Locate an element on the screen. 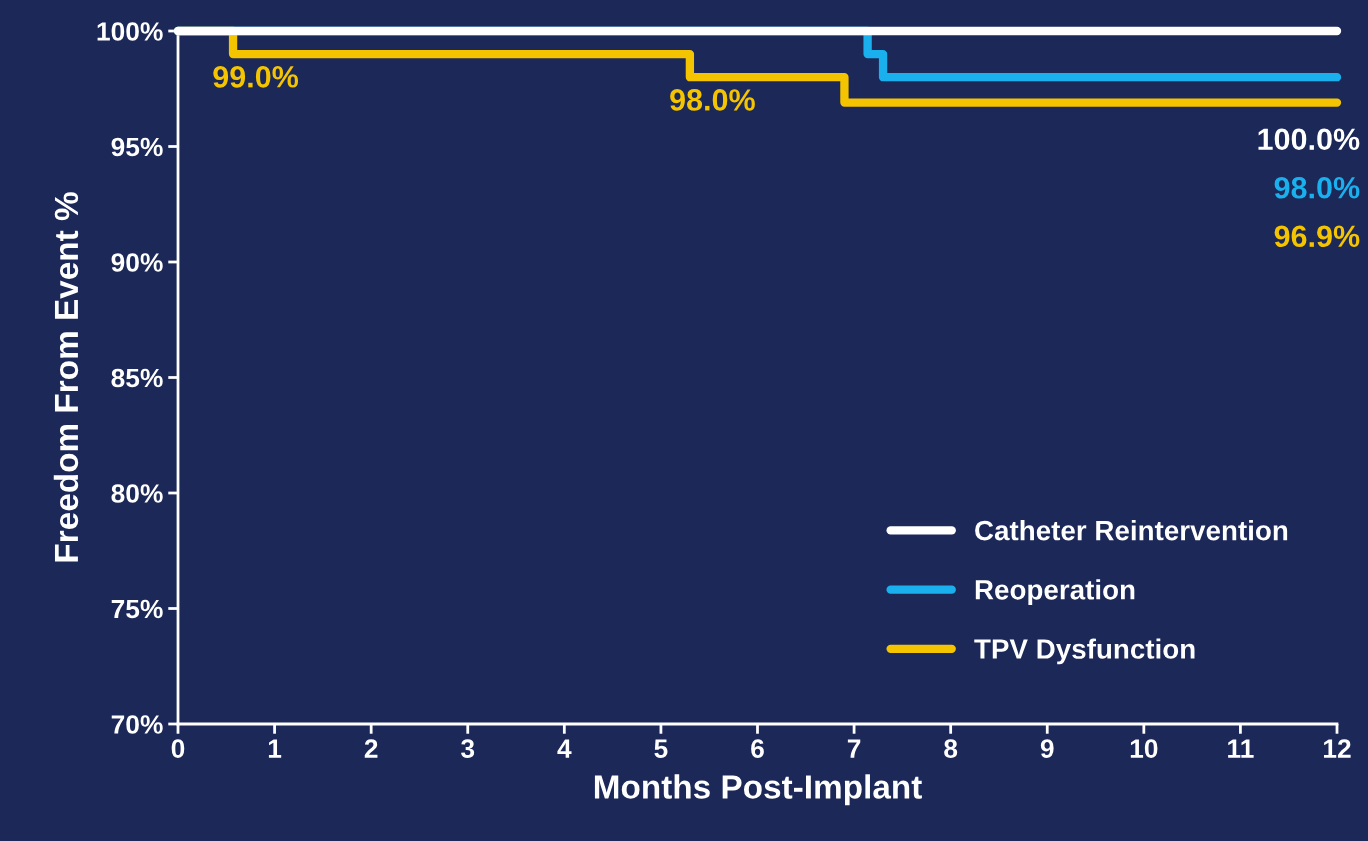 Image resolution: width=1368 pixels, height=841 pixels. legend-label: Reoperation is located at coordinates (1055, 592).